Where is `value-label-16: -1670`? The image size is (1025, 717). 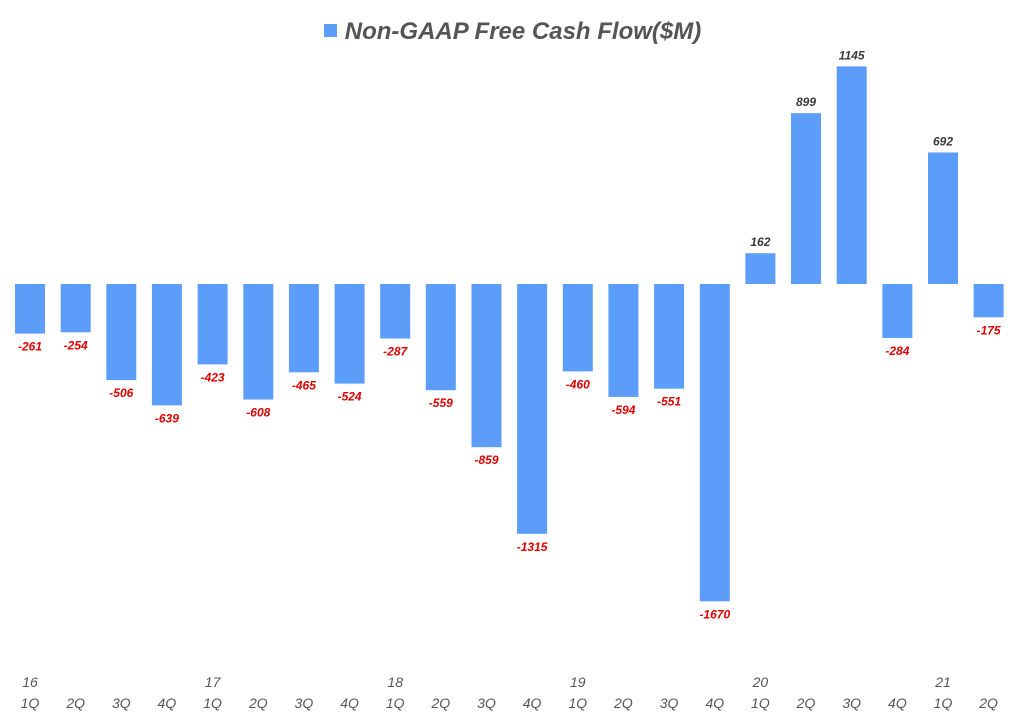
value-label-16: -1670 is located at coordinates (714, 614).